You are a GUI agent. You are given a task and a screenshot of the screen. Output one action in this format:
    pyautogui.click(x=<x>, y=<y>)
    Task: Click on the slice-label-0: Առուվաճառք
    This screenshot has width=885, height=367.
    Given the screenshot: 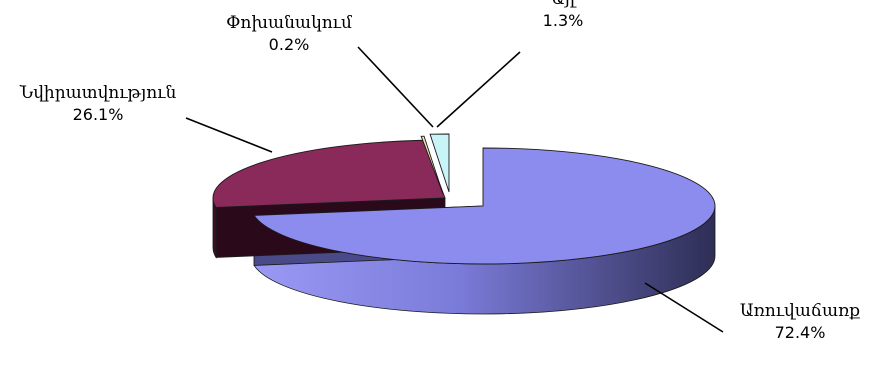 What is the action you would take?
    pyautogui.click(x=800, y=311)
    